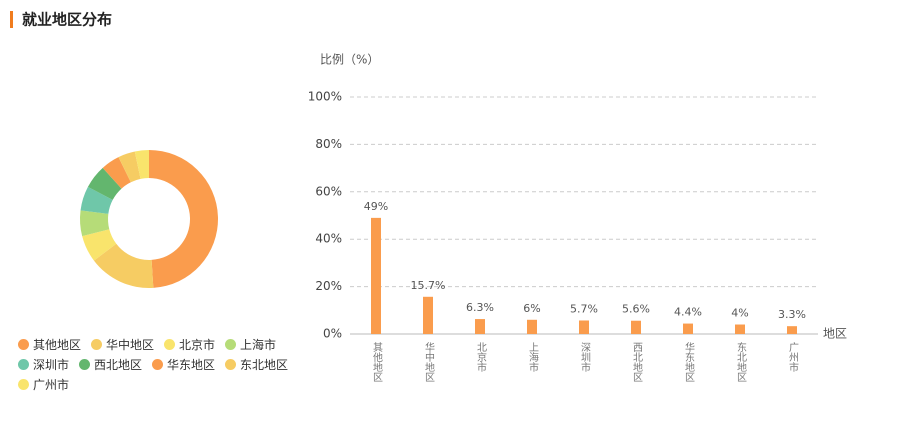  What do you see at coordinates (584, 308) in the screenshot?
I see `value-label: 5.7%` at bounding box center [584, 308].